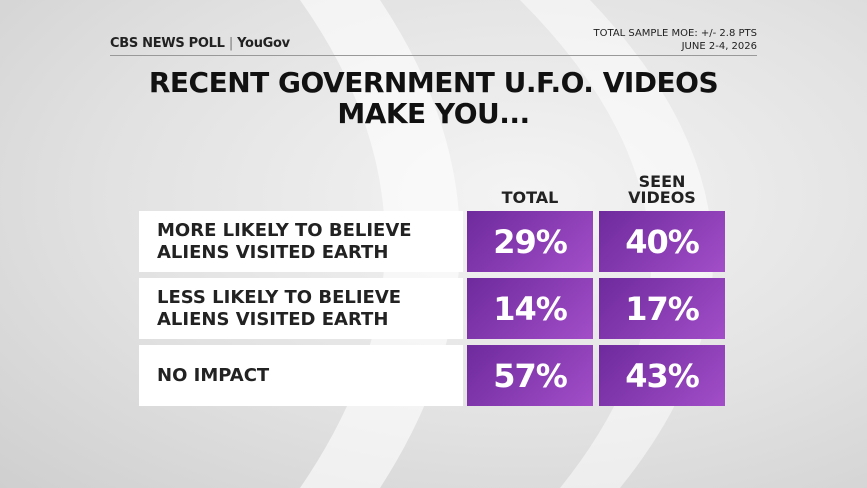 This screenshot has width=867, height=488. What do you see at coordinates (662, 197) in the screenshot?
I see `column-header: VIDEOS` at bounding box center [662, 197].